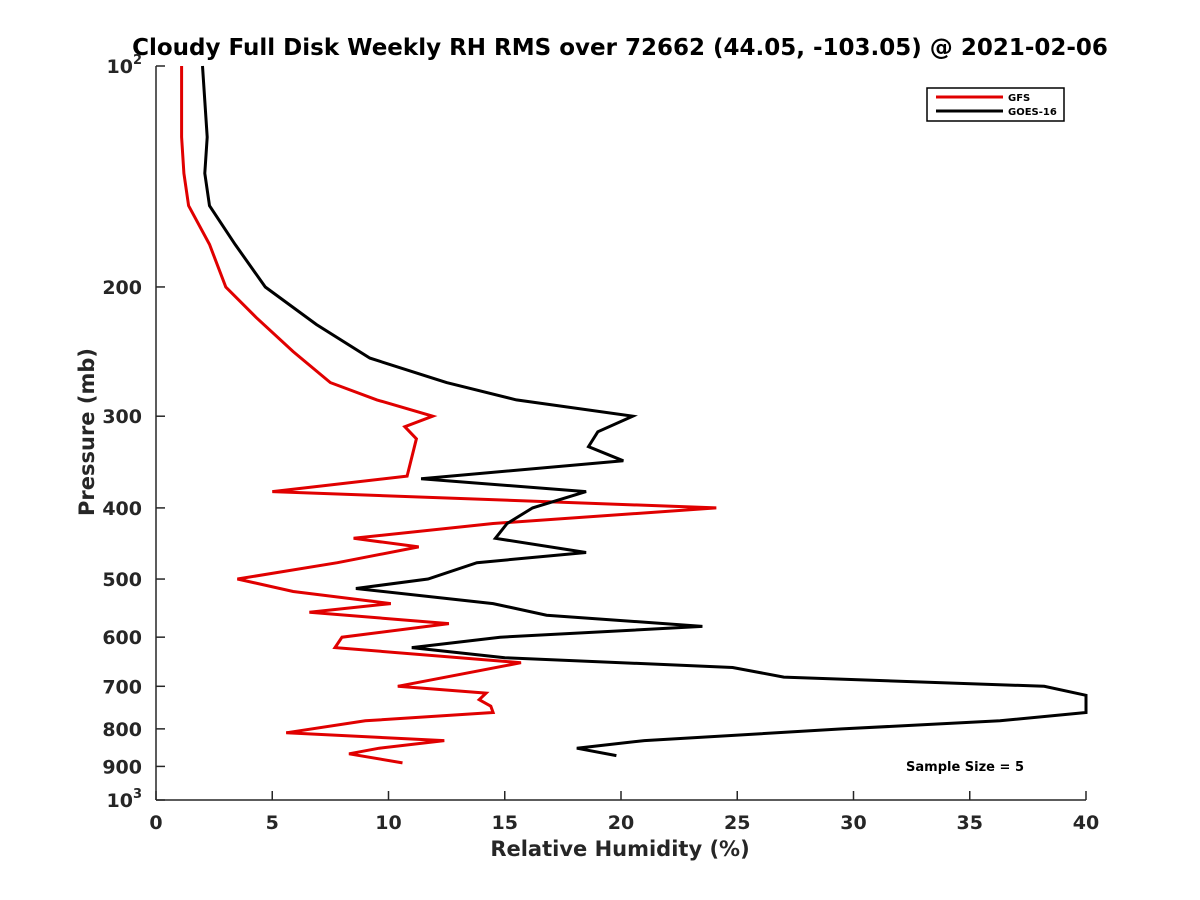 This screenshot has width=1200, height=900. What do you see at coordinates (122, 730) in the screenshot?
I see `y-tick-label: 800` at bounding box center [122, 730].